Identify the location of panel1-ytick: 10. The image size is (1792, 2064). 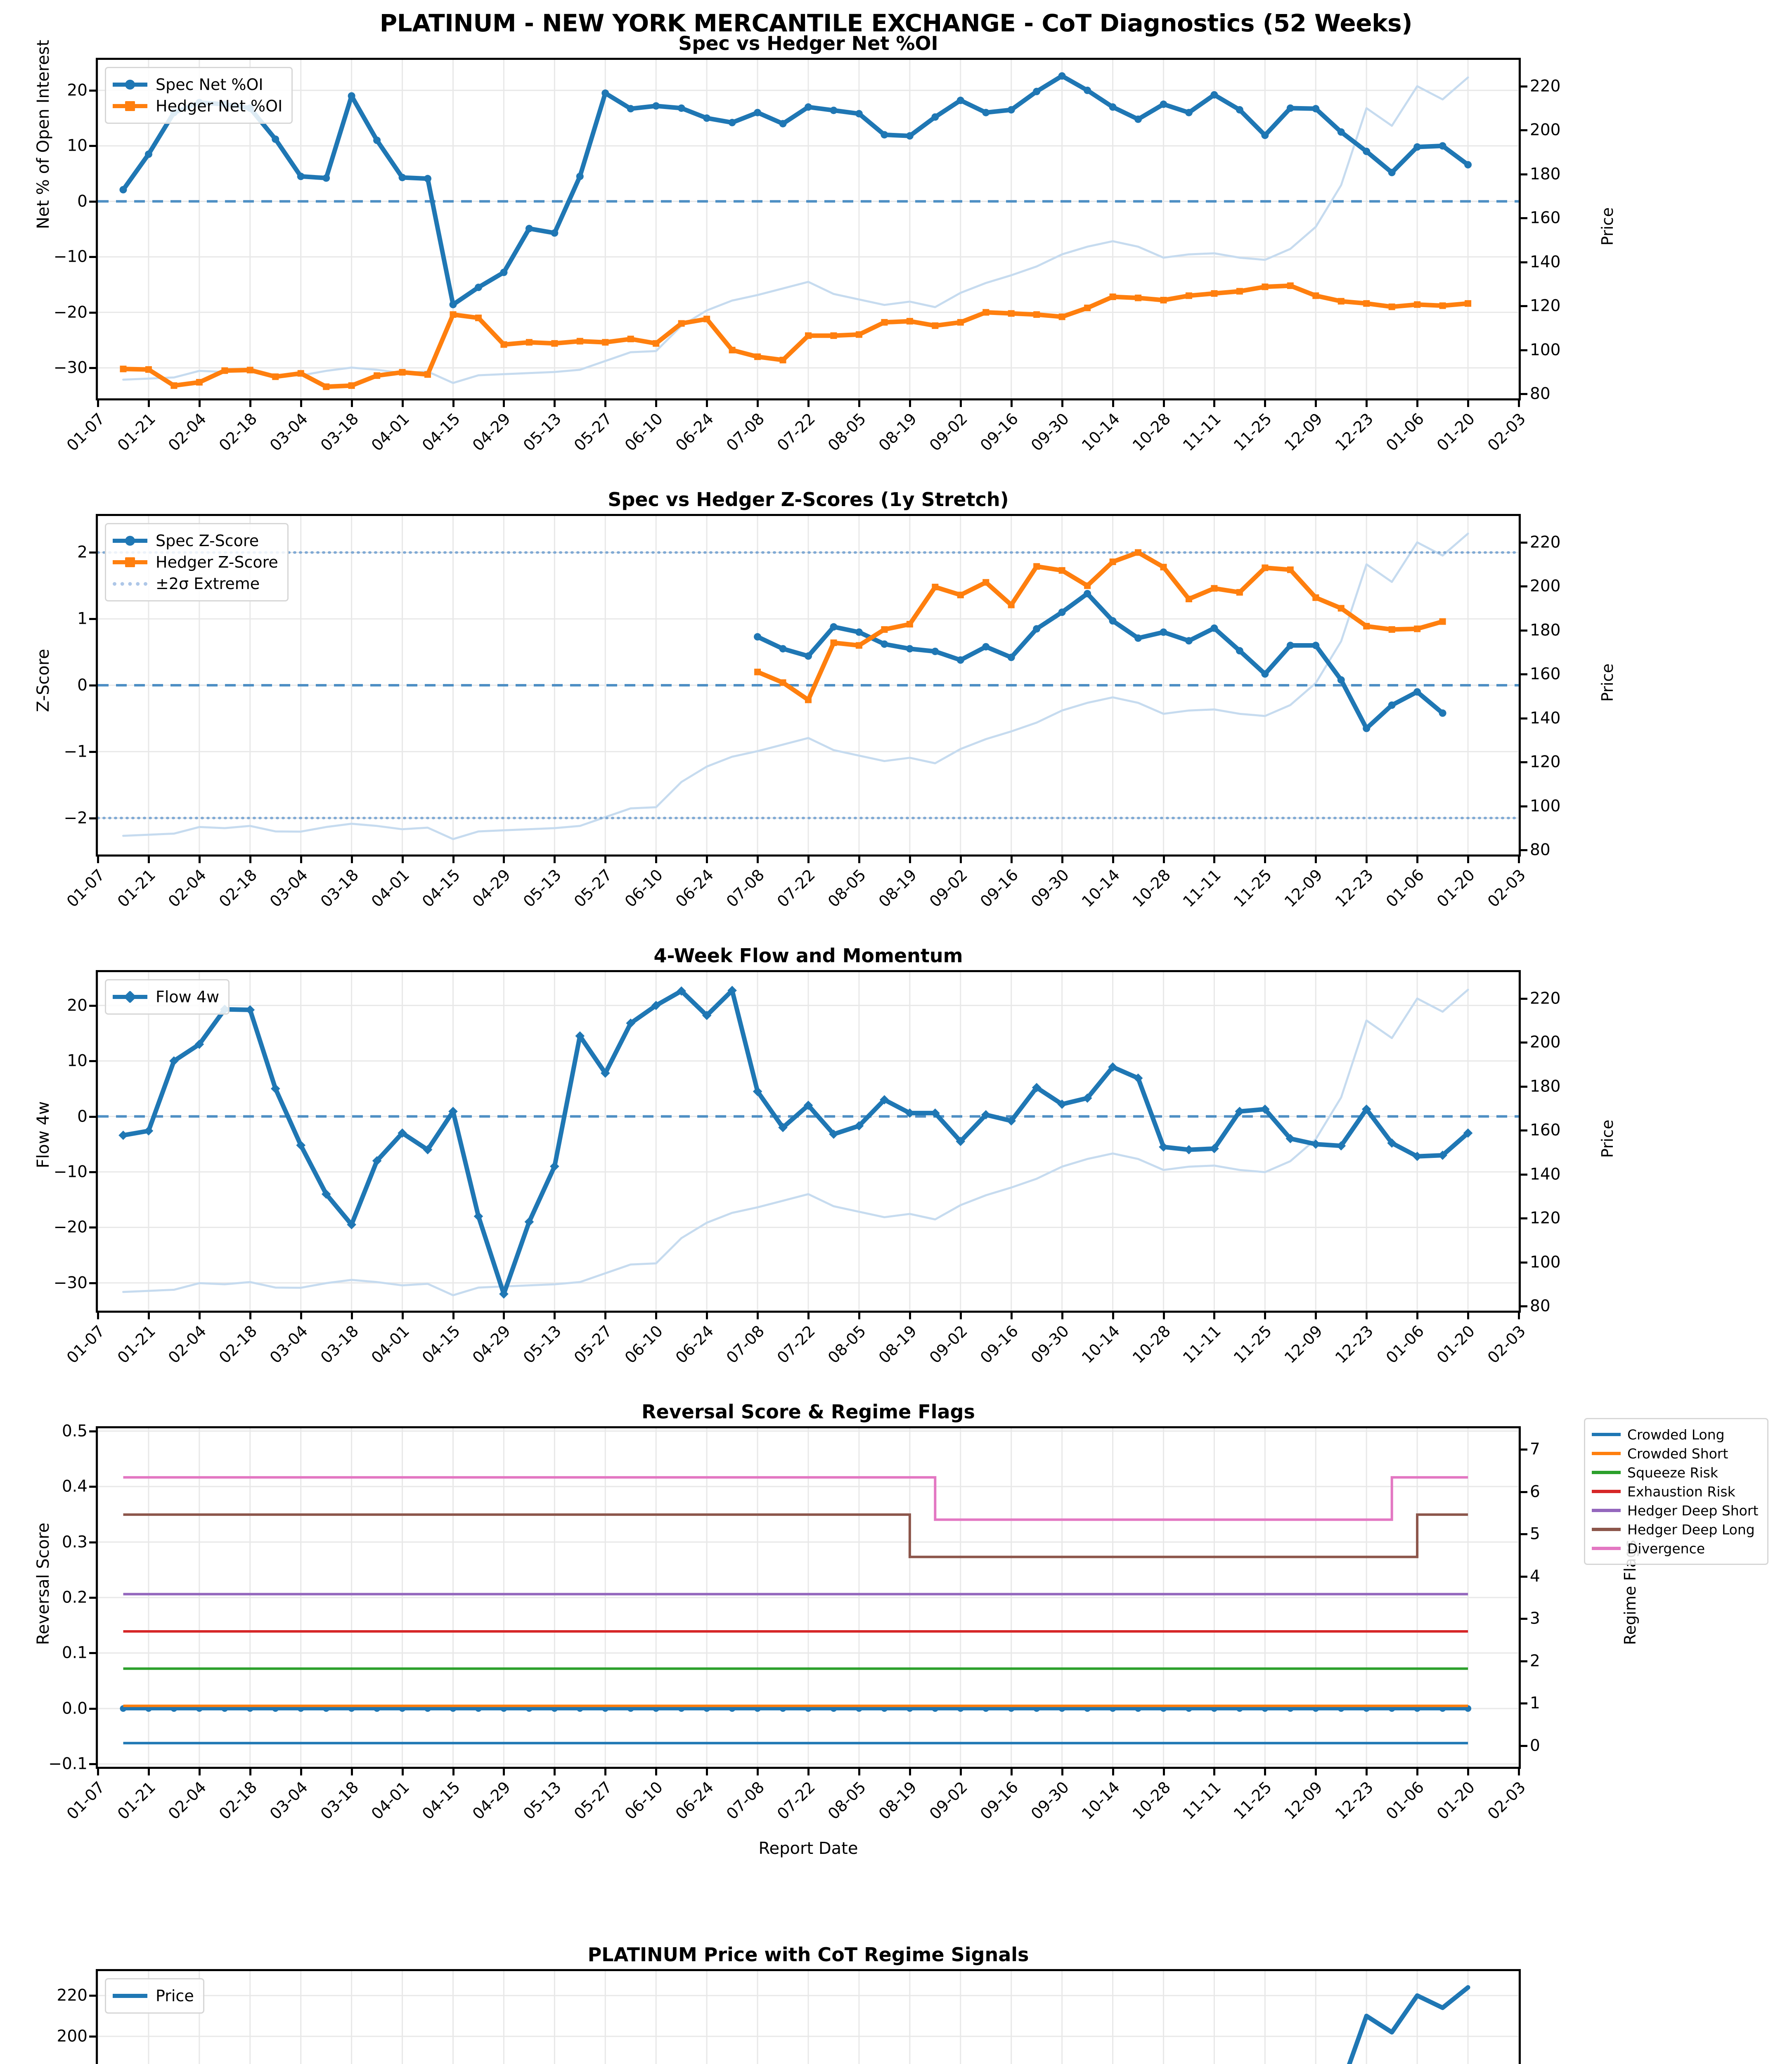
(77, 145).